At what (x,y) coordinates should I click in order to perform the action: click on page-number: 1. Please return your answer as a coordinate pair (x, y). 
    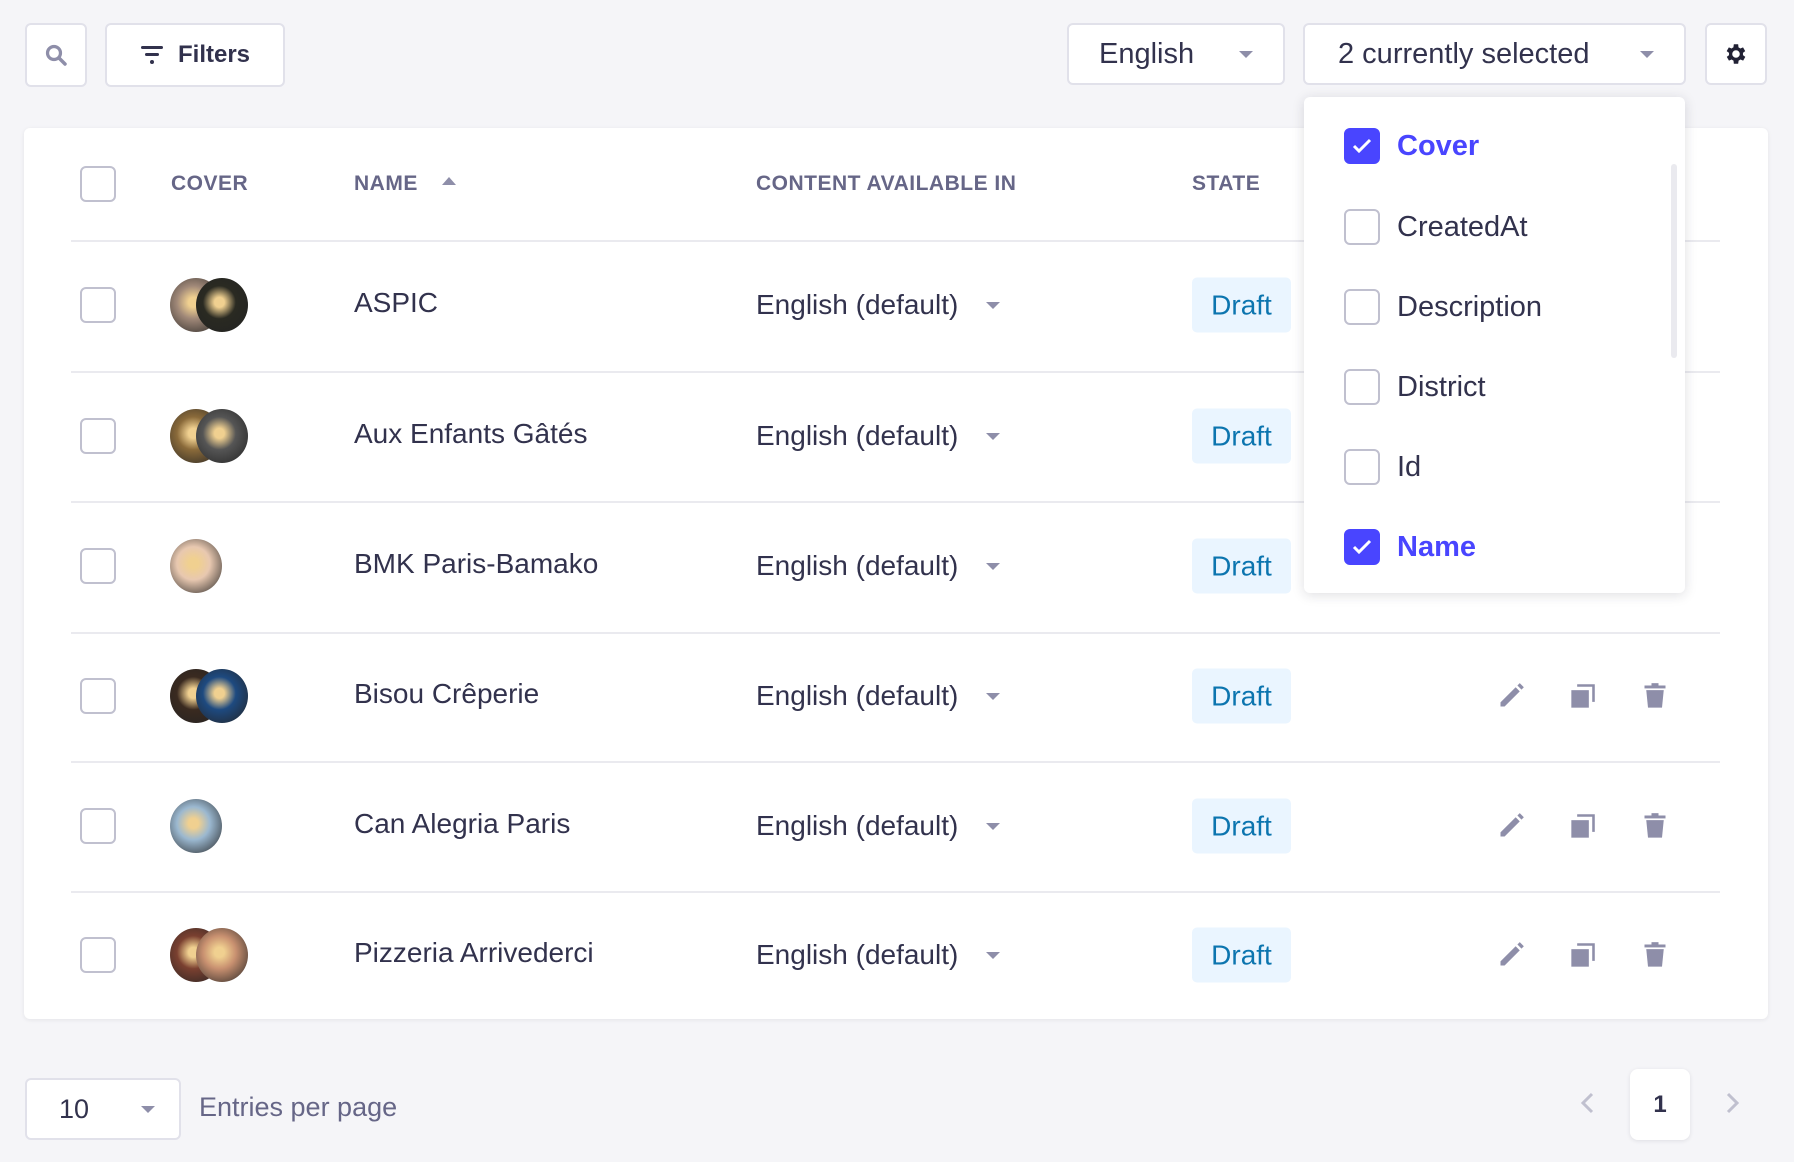
    Looking at the image, I should click on (1660, 1104).